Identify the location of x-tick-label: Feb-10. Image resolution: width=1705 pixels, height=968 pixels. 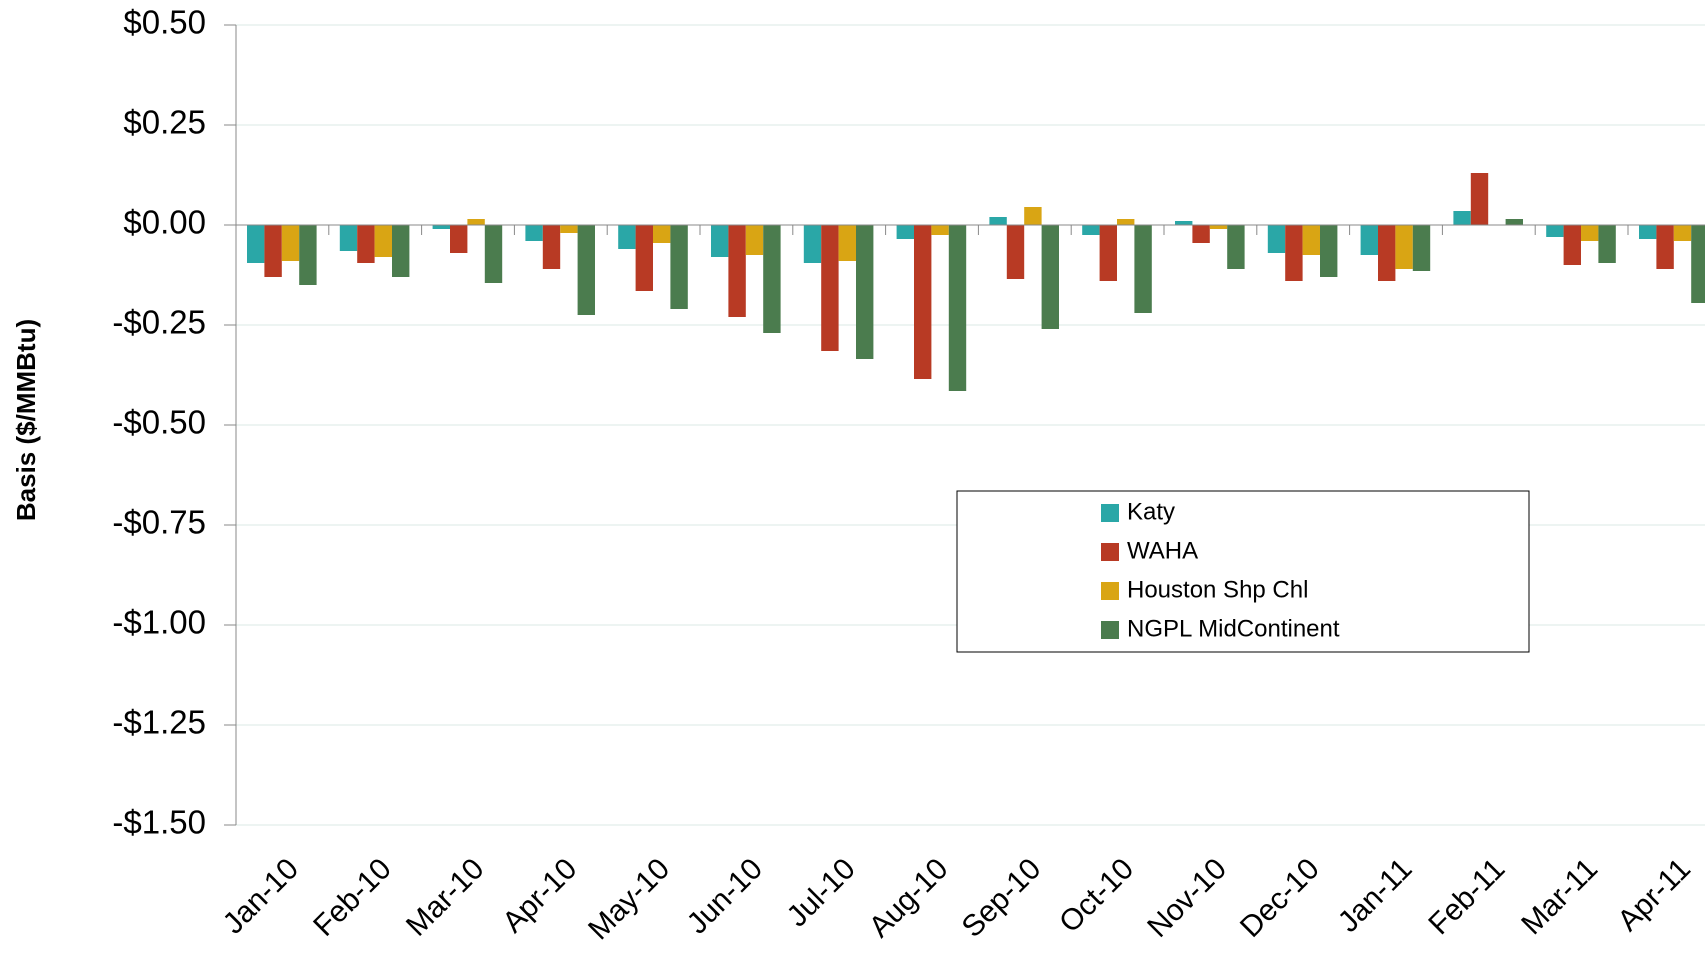
(352, 897).